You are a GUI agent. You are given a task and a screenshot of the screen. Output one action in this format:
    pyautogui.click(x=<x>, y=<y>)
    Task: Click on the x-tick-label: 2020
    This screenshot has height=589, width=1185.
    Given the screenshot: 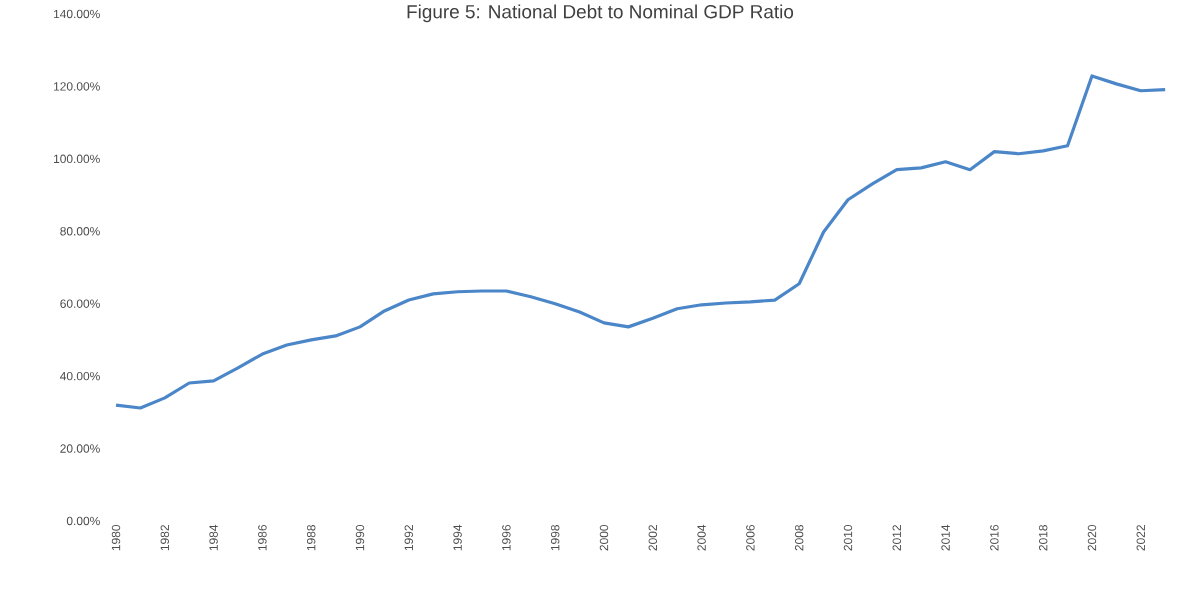 What is the action you would take?
    pyautogui.click(x=1092, y=537)
    